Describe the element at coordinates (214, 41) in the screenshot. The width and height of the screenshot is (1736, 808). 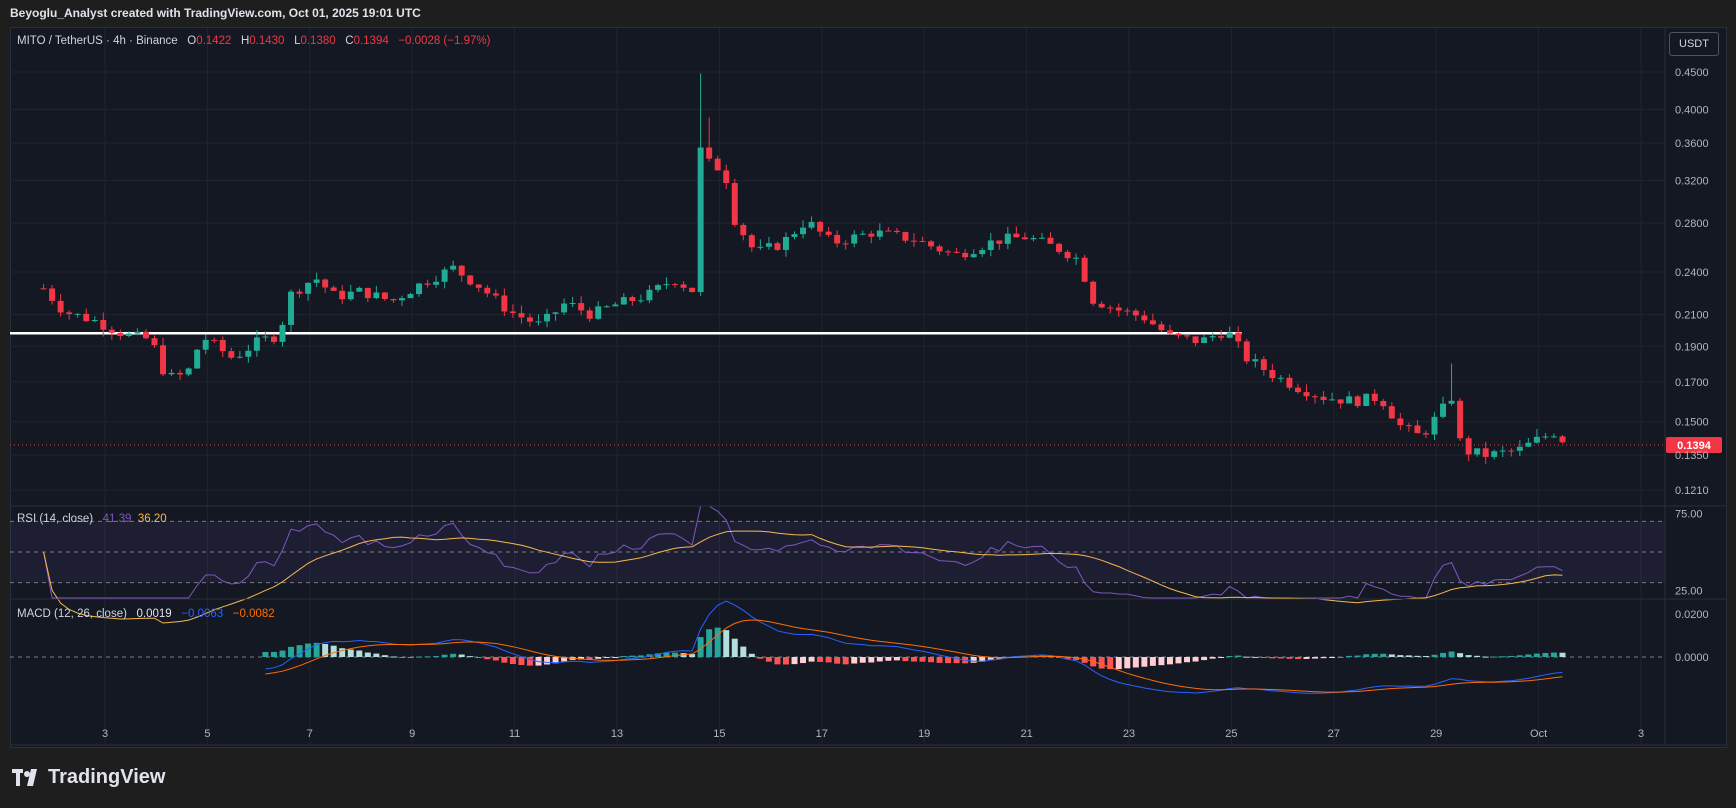
I see `open-value: 0.1422` at that location.